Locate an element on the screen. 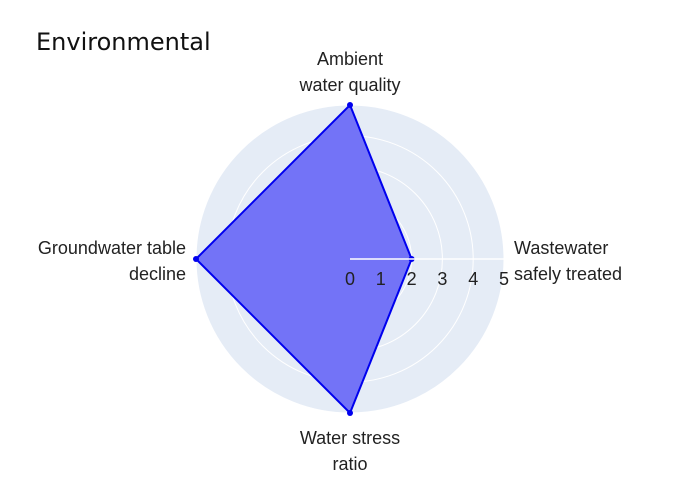  axis-label-line: Ambient is located at coordinates (350, 59).